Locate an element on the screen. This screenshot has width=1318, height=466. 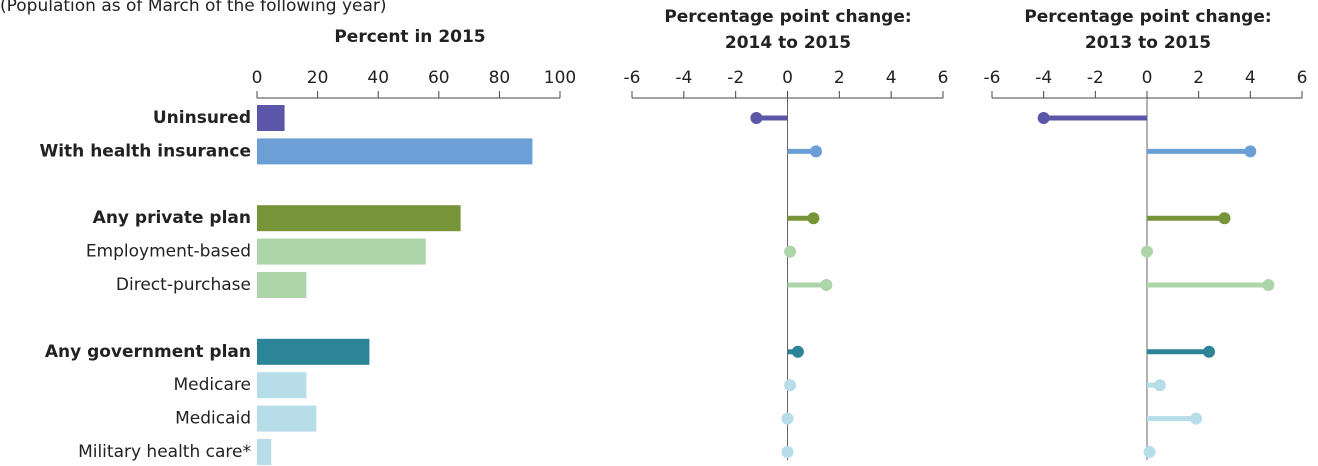
category-label: Any government plan is located at coordinates (148, 352).